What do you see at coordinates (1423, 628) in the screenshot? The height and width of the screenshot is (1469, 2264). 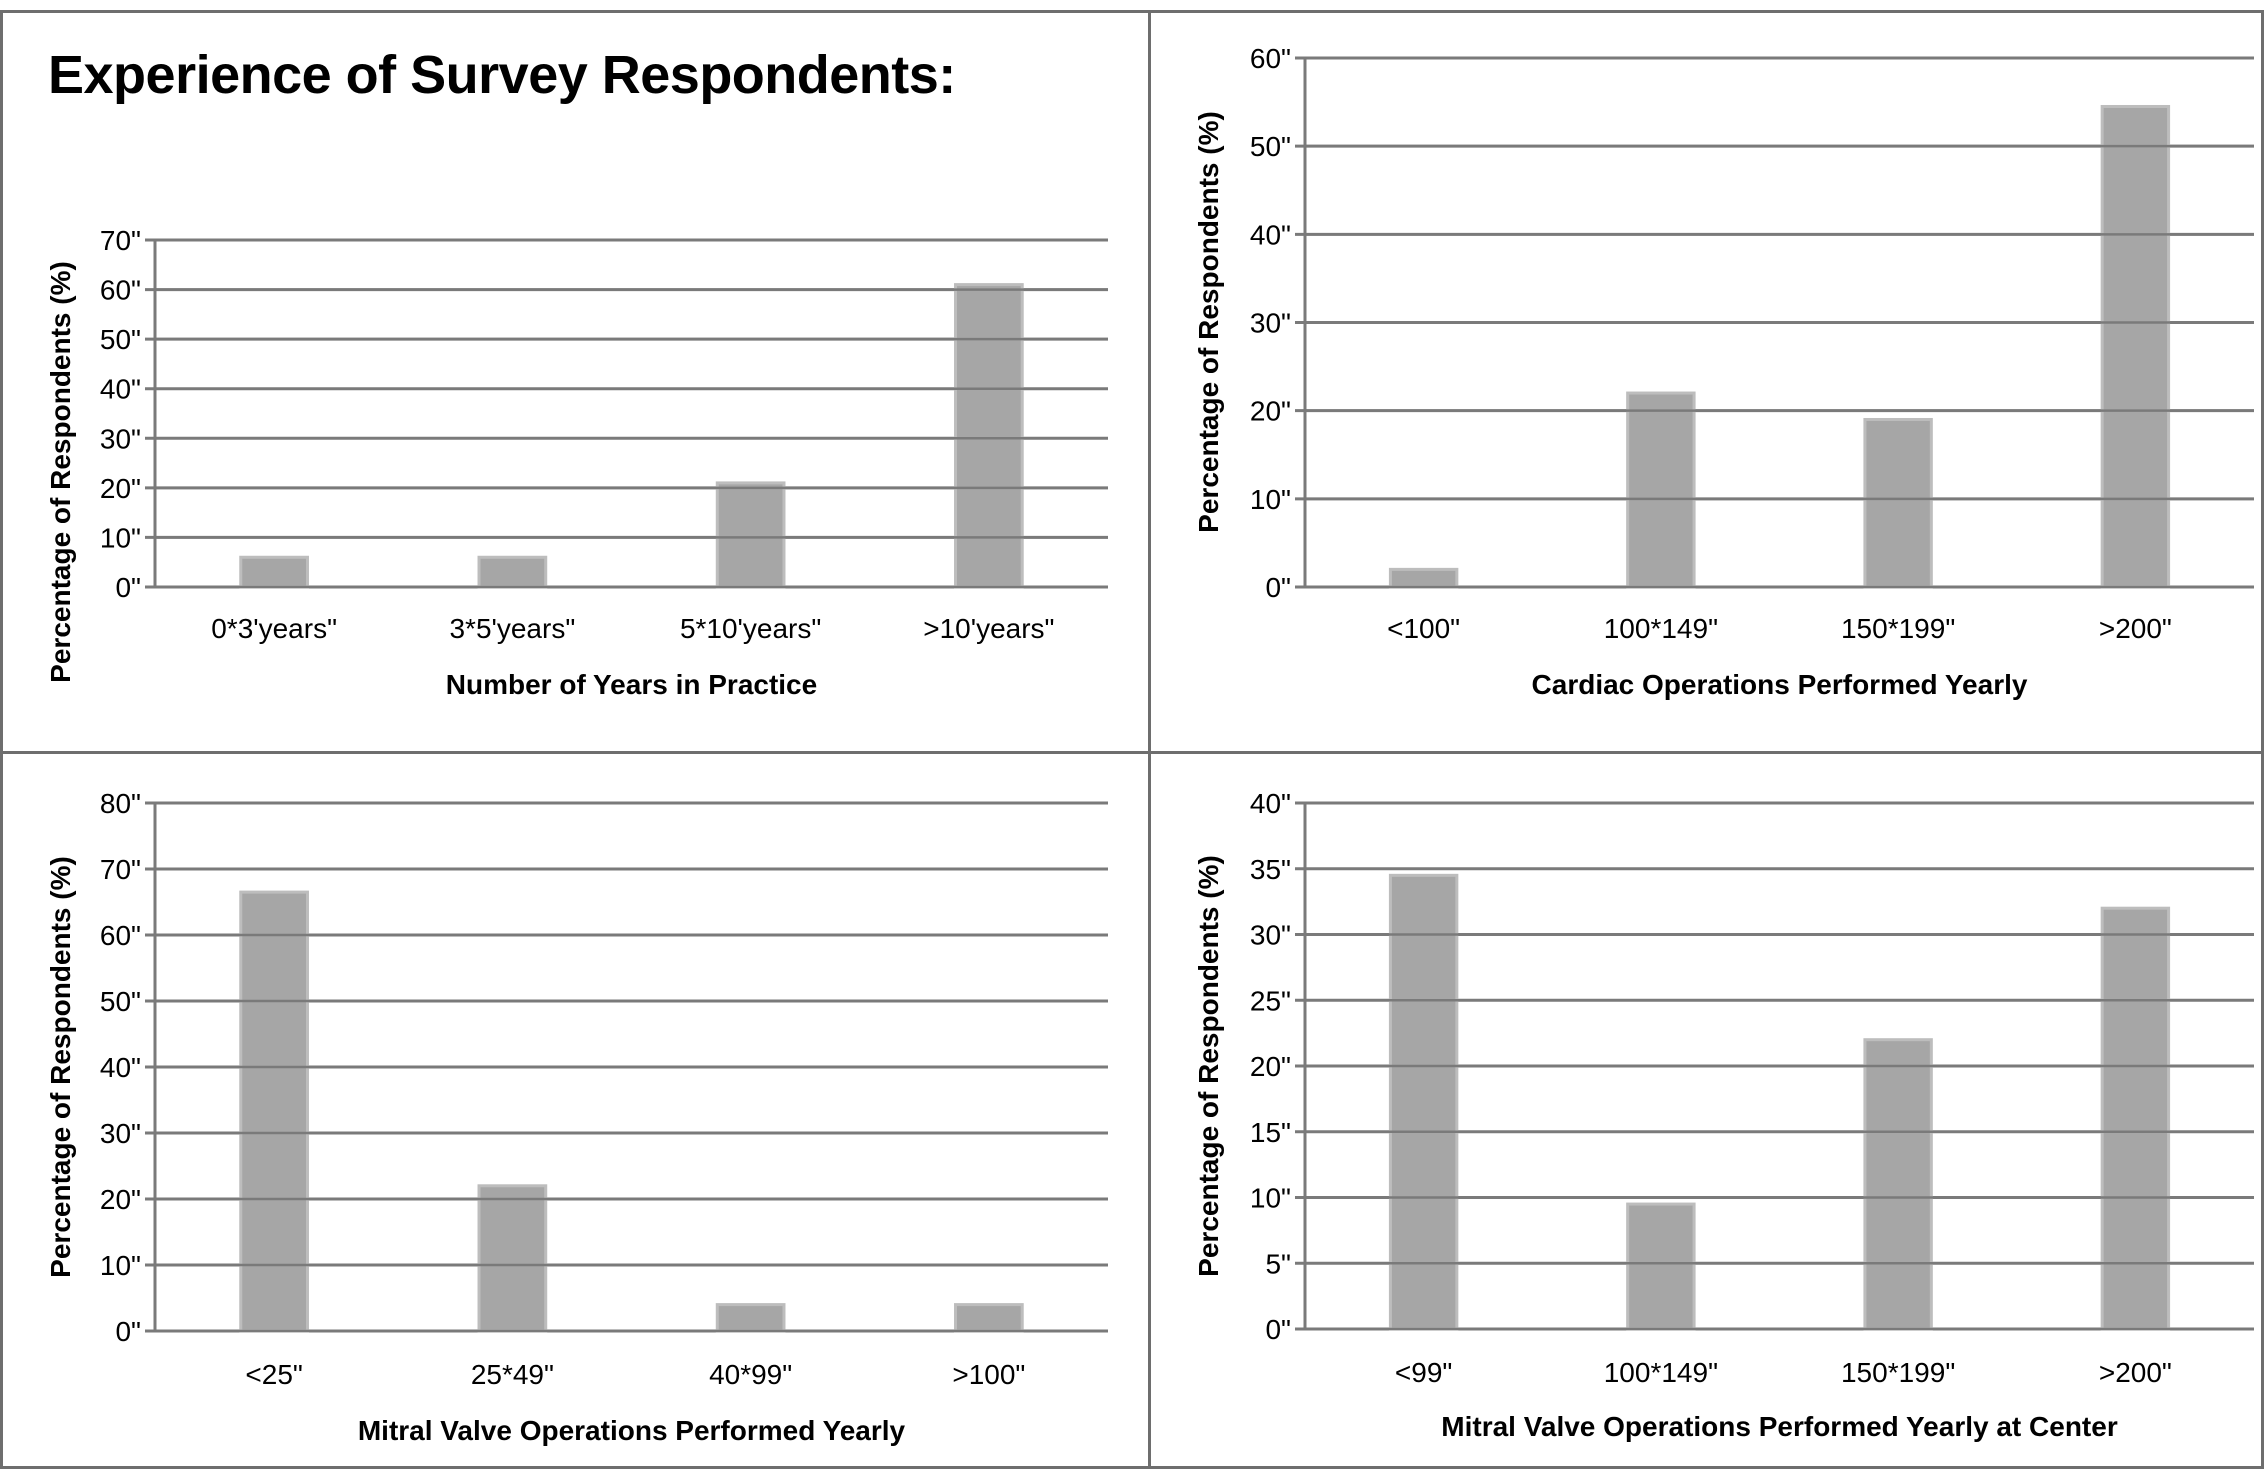 I see `x-tick-label: <100"` at bounding box center [1423, 628].